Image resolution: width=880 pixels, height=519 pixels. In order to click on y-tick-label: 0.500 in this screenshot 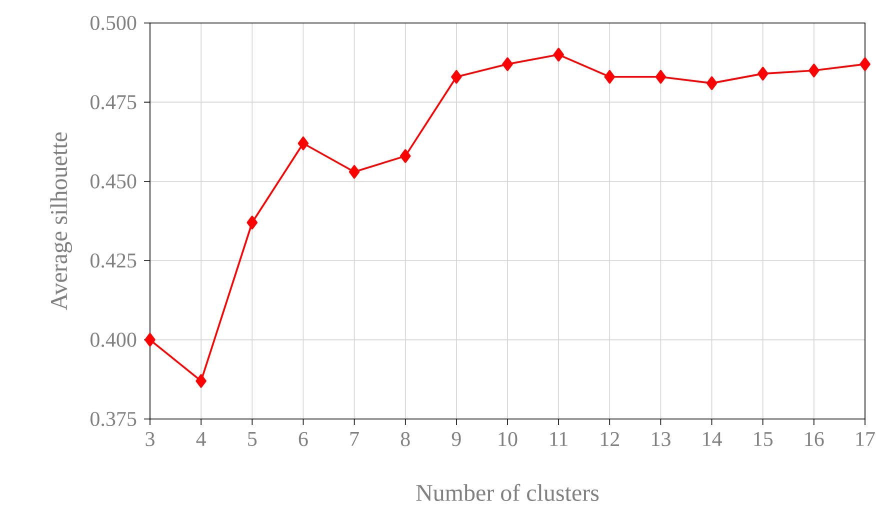, I will do `click(113, 23)`.